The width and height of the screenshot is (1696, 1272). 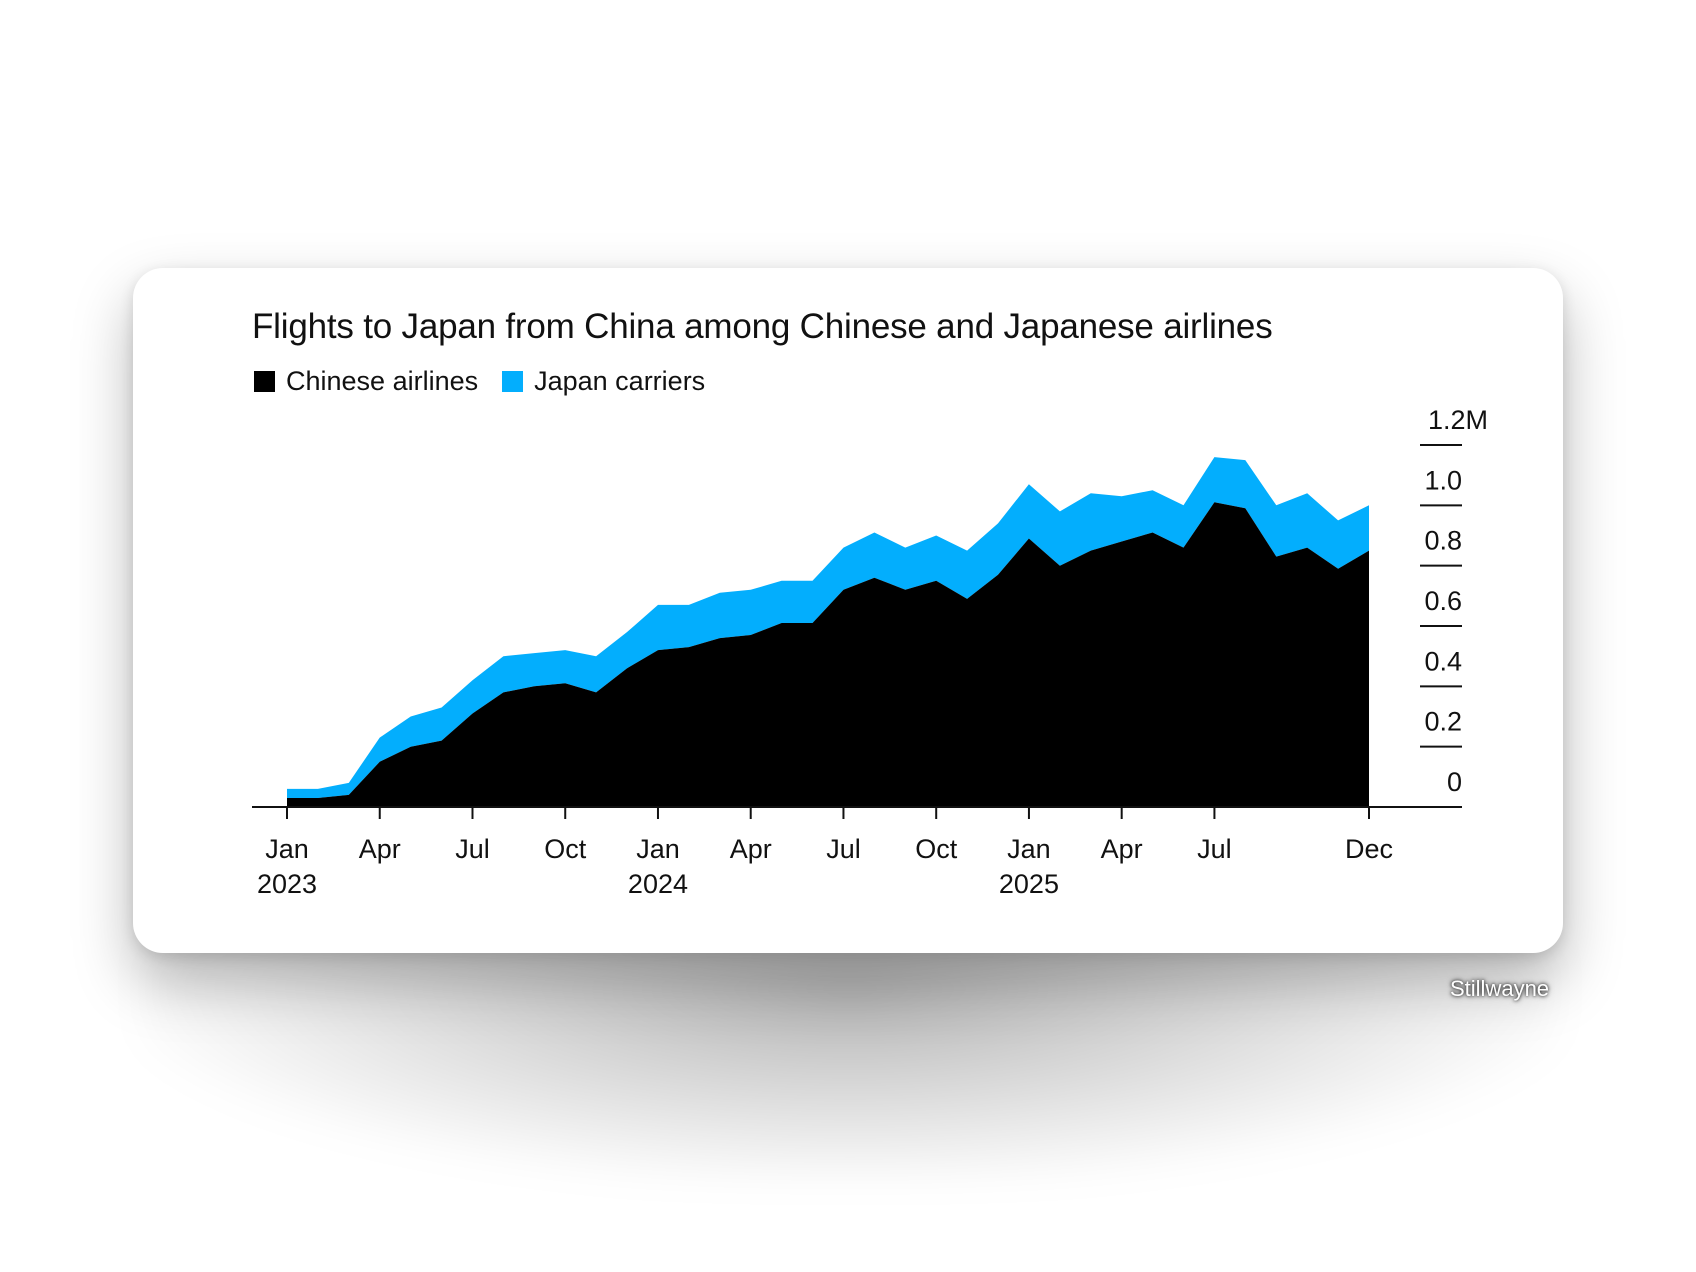 I want to click on x-tick-label-10: Jul, so click(x=1214, y=849).